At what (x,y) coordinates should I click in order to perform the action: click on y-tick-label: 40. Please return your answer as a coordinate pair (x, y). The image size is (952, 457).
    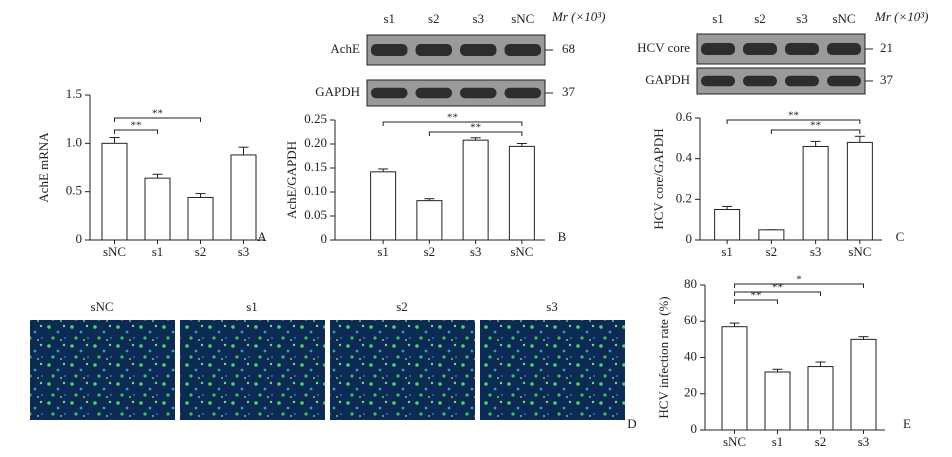
    Looking at the image, I should click on (690, 355).